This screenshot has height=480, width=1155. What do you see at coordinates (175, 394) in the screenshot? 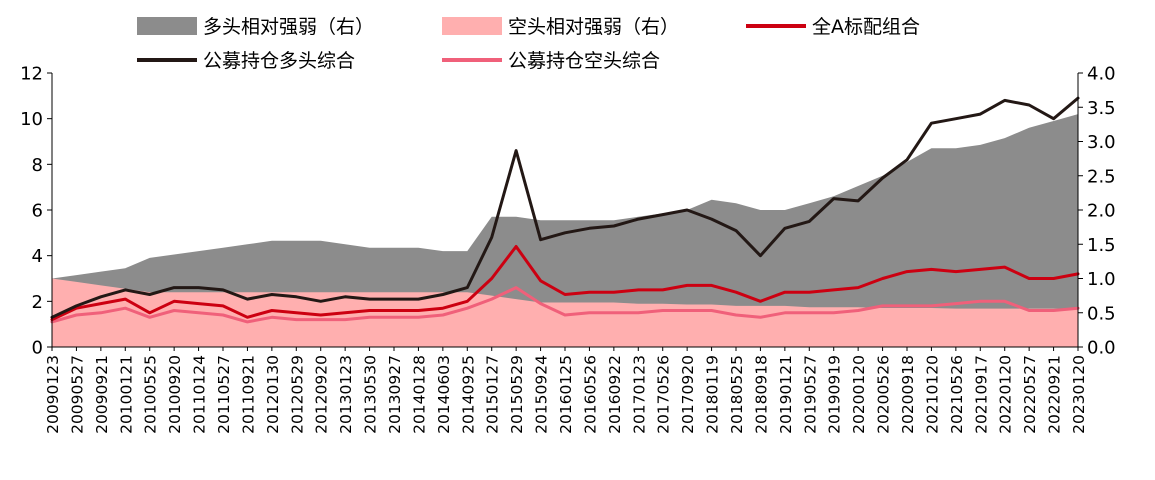
I see `x-tick-label: 20100920` at bounding box center [175, 394].